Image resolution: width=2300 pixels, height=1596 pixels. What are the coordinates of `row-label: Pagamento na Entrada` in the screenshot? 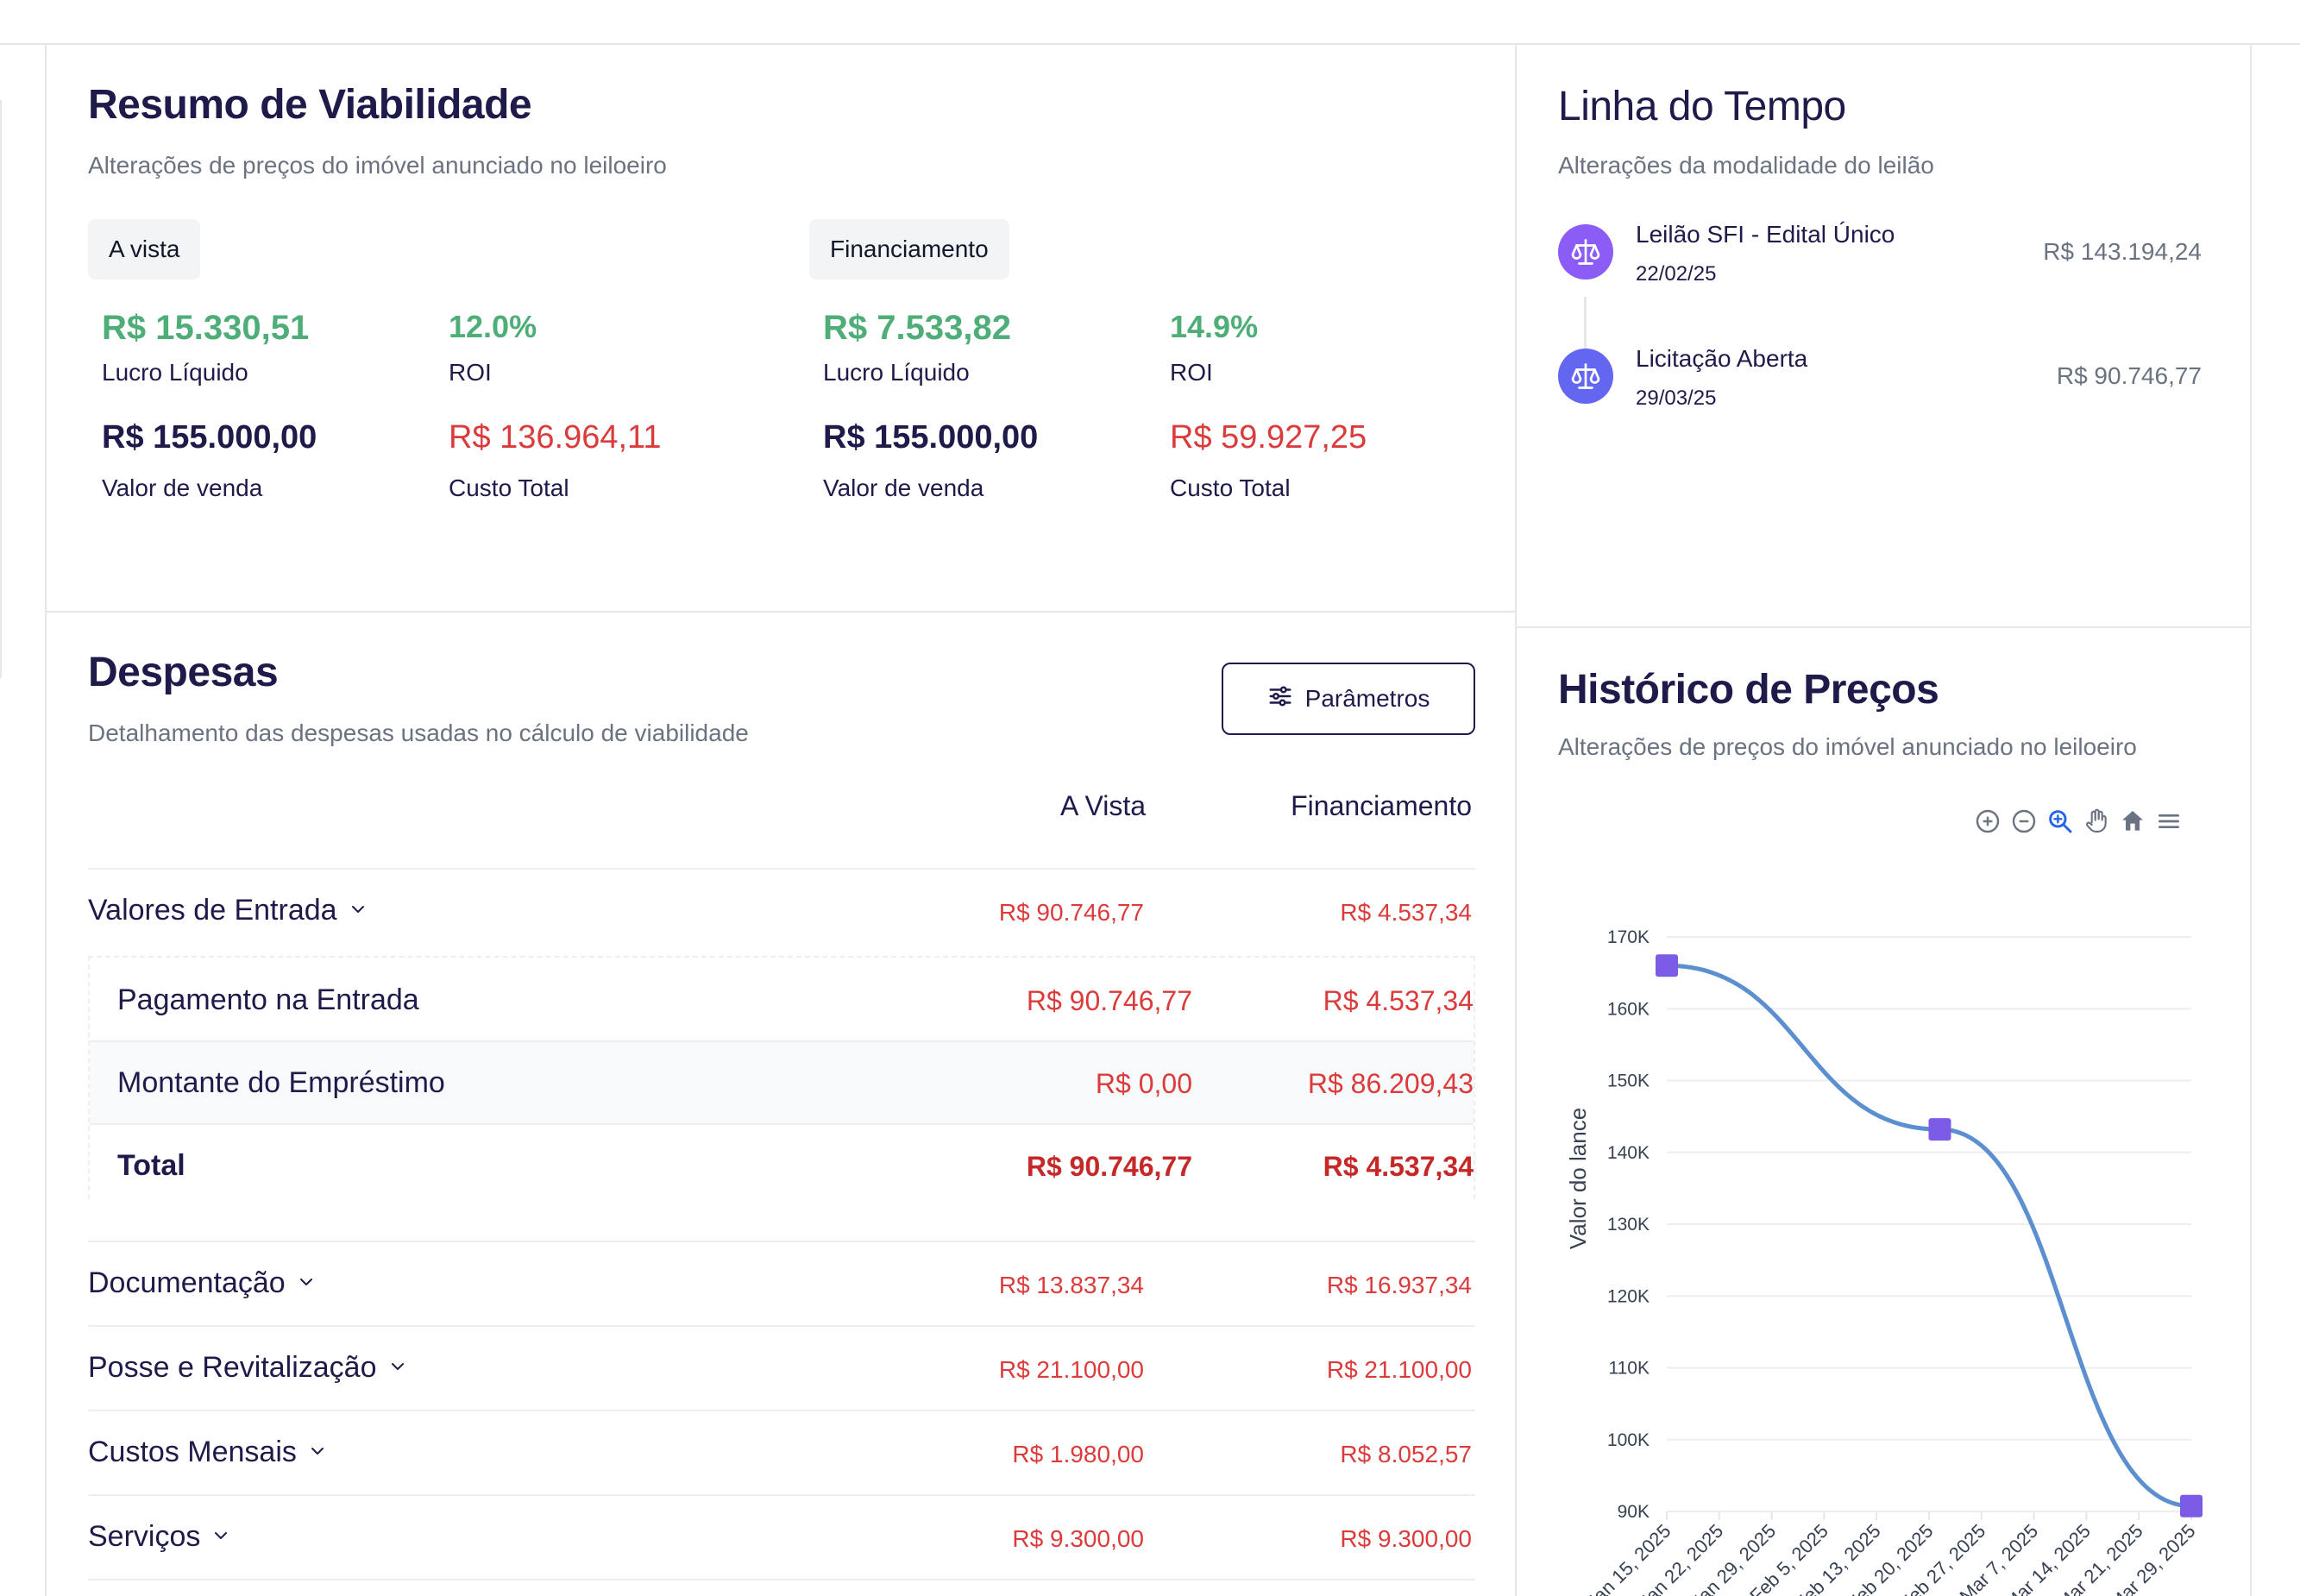 It's located at (268, 999).